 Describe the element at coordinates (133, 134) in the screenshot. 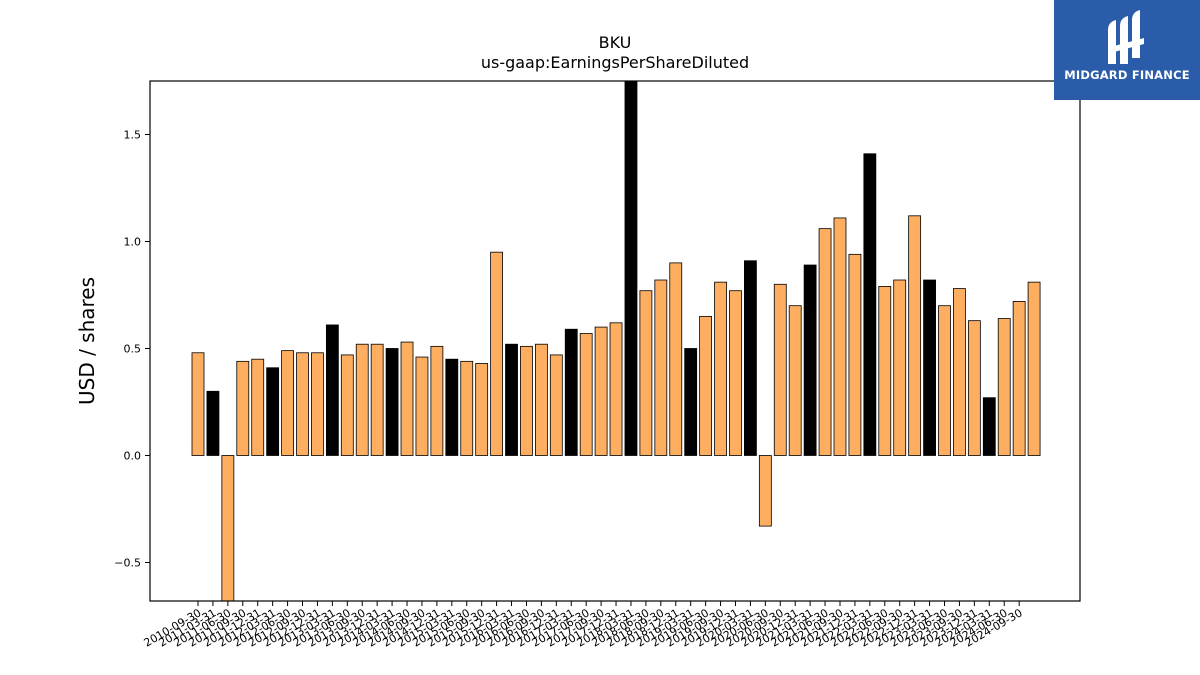

I see `y-tick-label: 1.5` at that location.